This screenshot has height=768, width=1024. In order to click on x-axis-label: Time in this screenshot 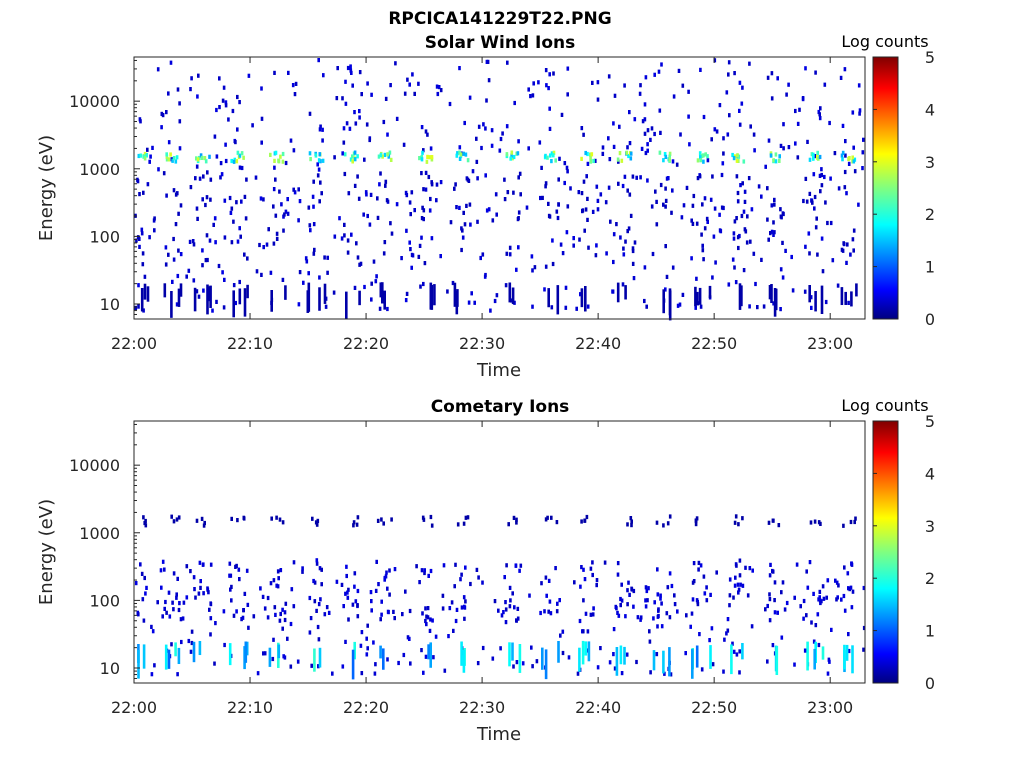, I will do `click(498, 734)`.